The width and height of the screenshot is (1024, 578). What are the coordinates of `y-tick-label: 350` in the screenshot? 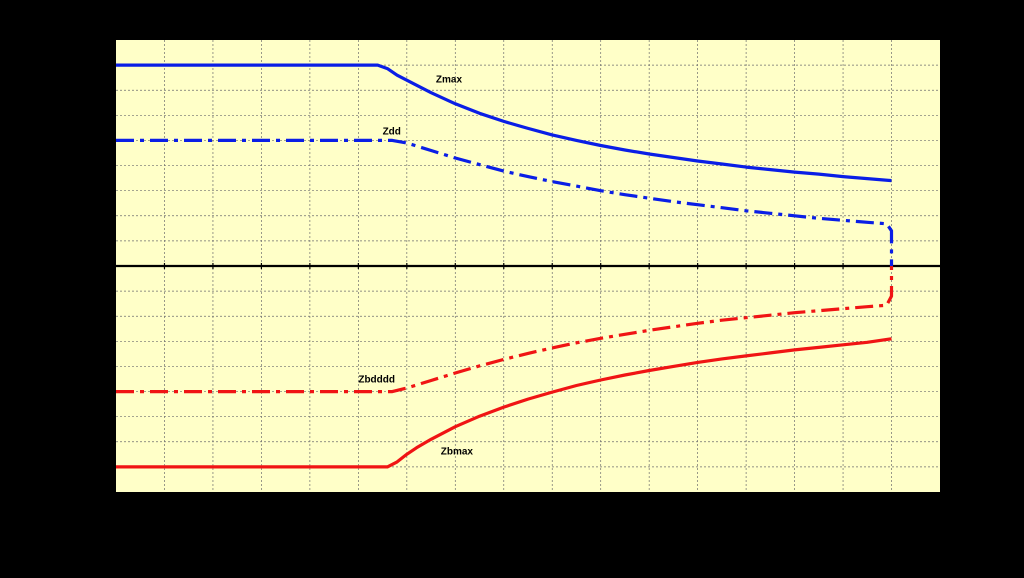 It's located at (105, 91).